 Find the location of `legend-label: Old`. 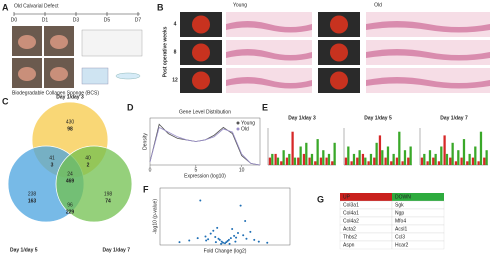

legend-label: Old is located at coordinates (245, 129).